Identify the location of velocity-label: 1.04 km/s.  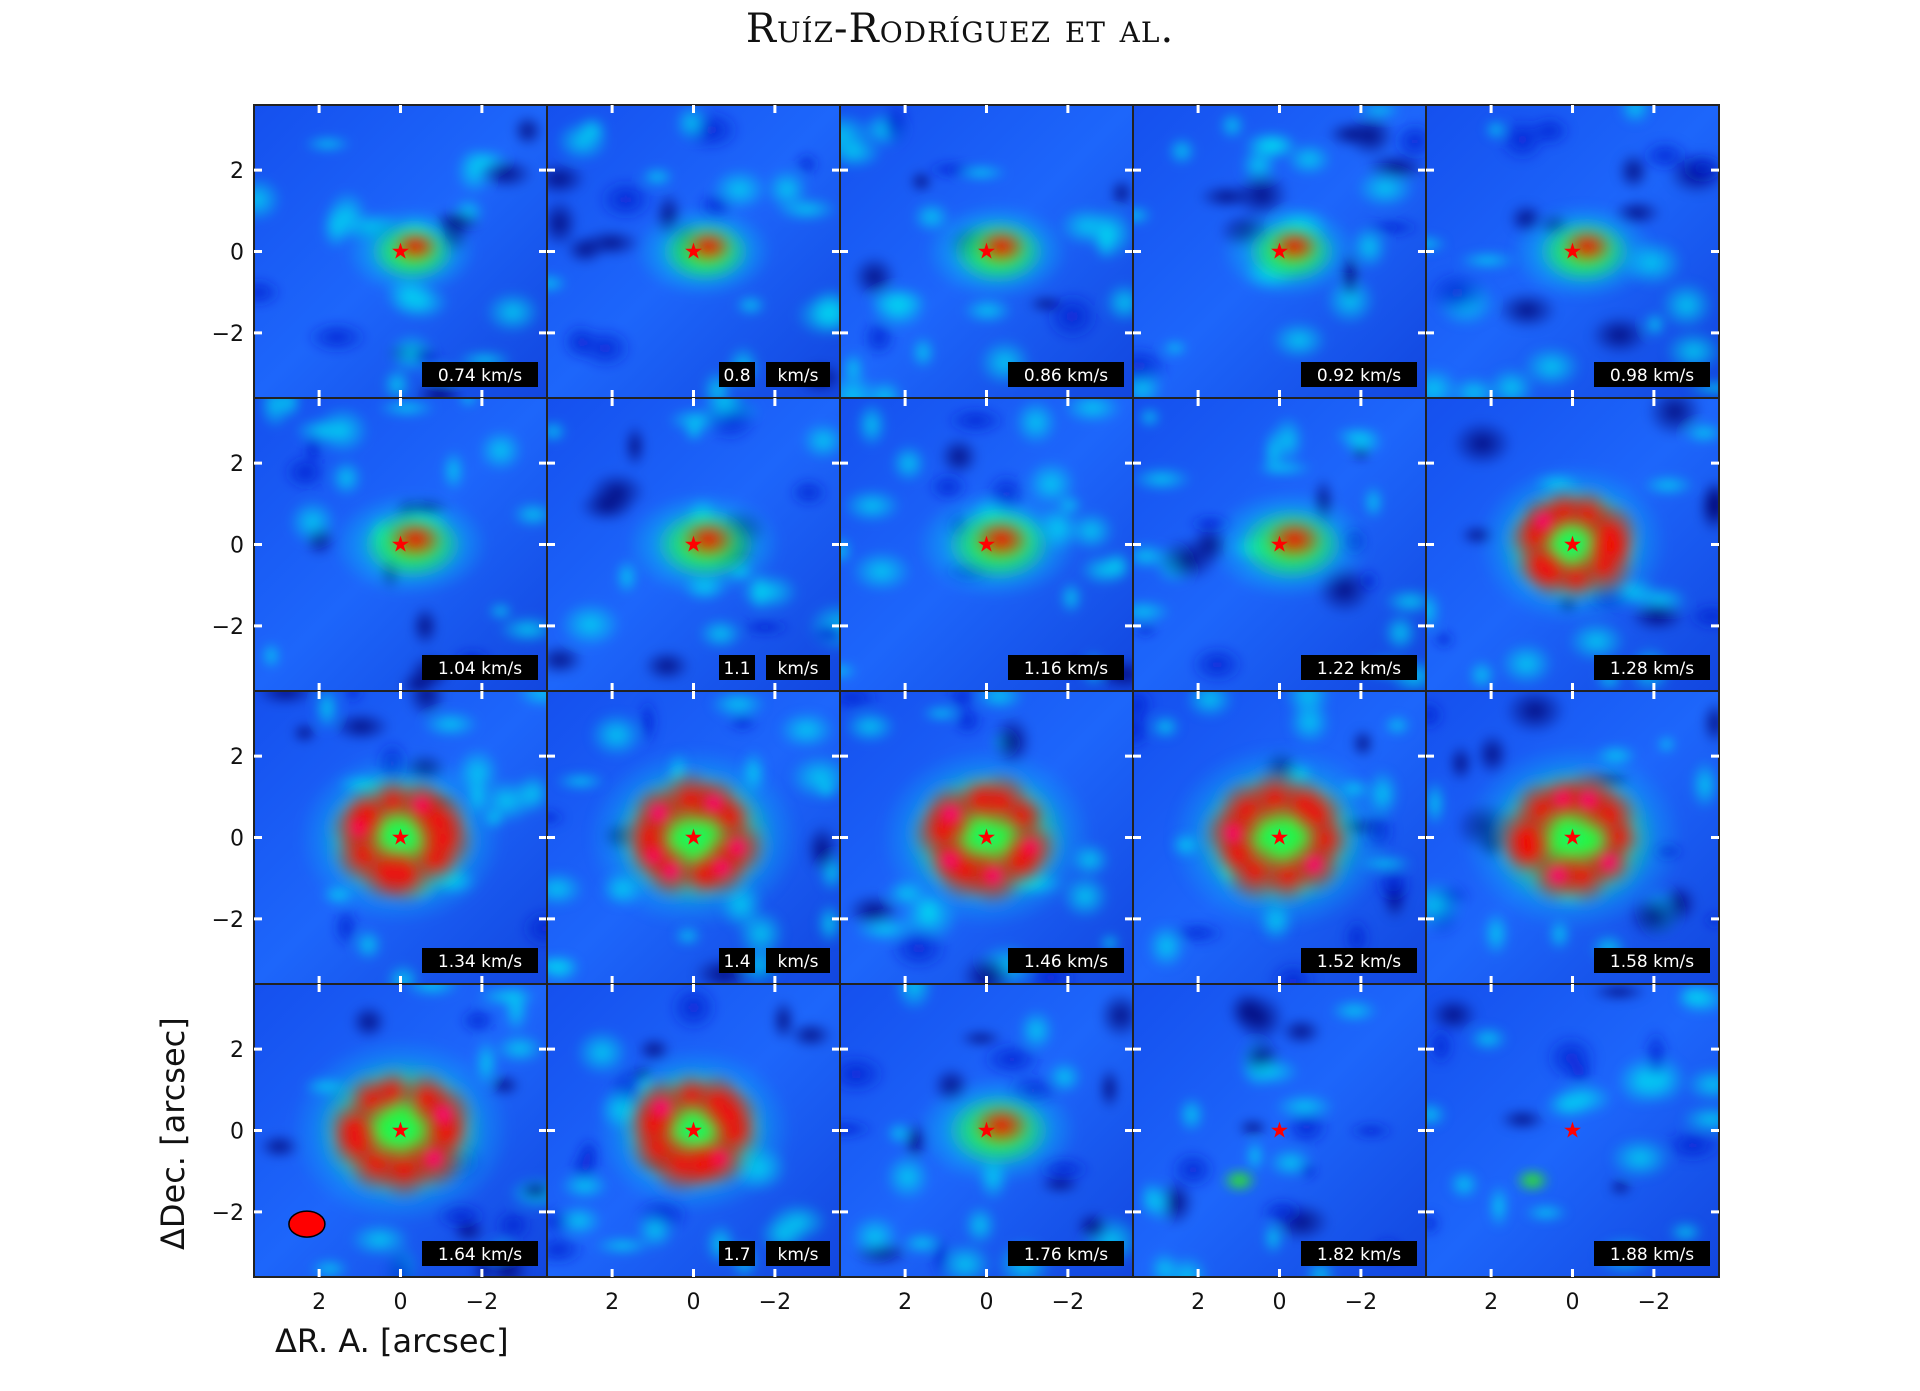
(480, 669).